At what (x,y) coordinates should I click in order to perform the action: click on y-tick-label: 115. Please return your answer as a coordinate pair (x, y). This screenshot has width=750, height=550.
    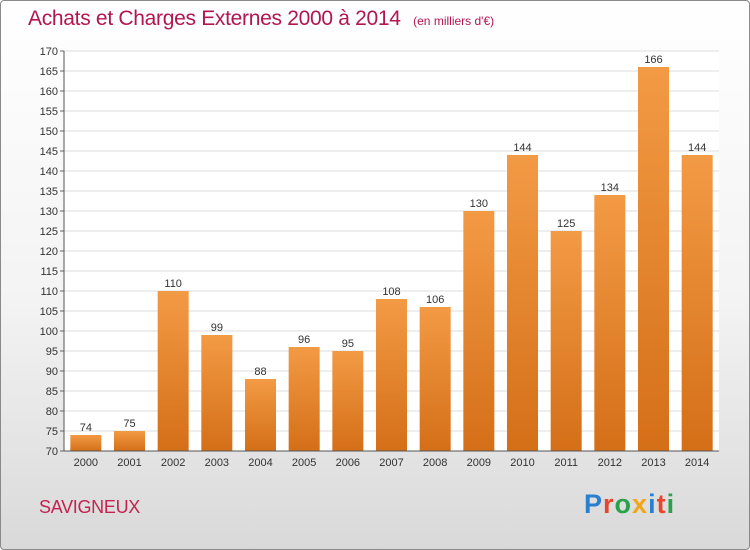
    Looking at the image, I should click on (49, 272).